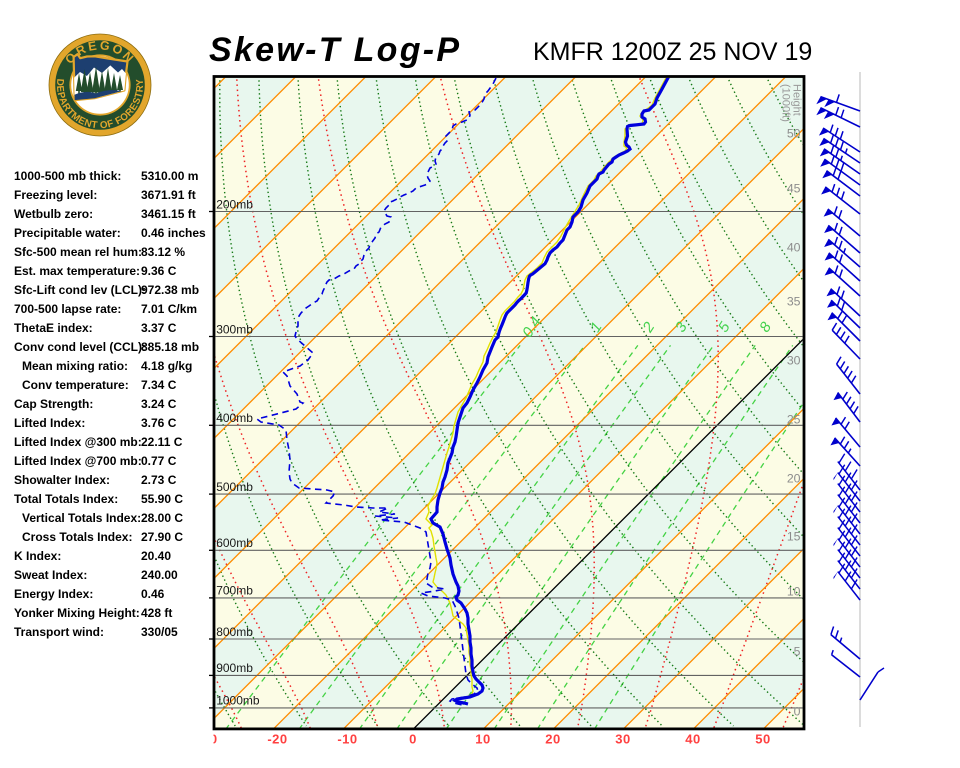 This screenshot has height=768, width=960. I want to click on svg-text: 400mb, so click(234, 418).